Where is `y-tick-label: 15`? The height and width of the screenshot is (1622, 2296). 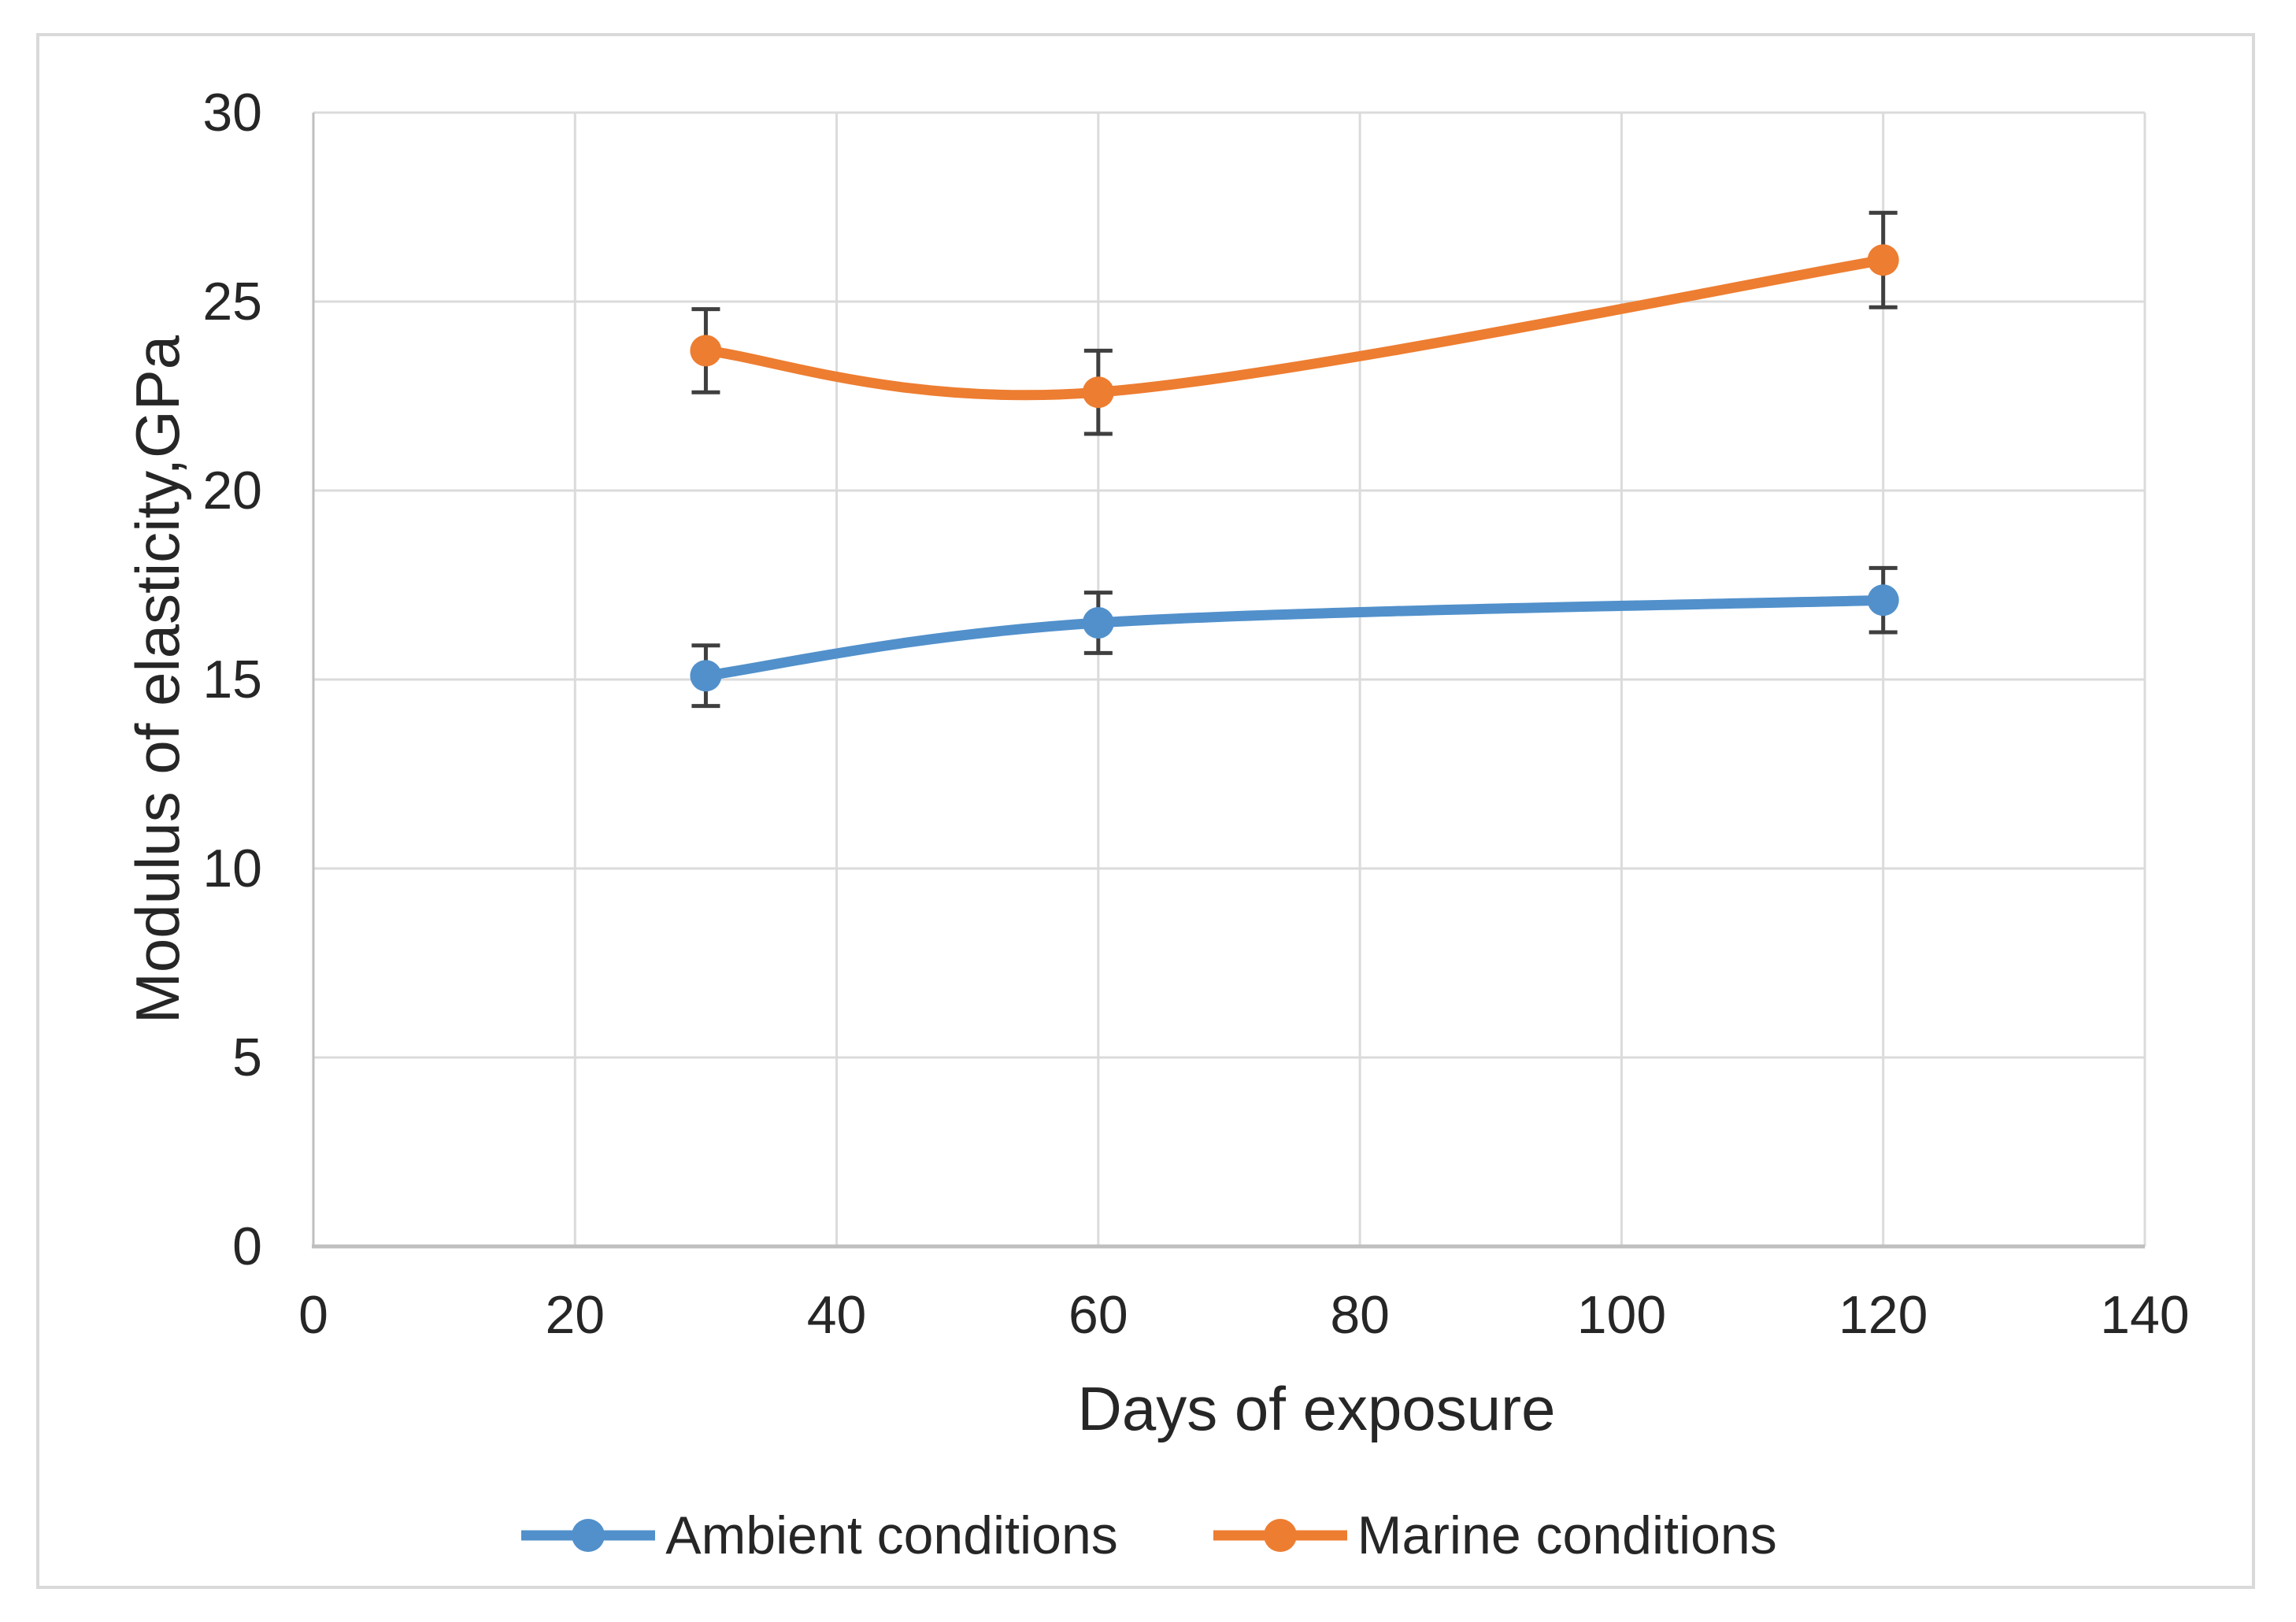
y-tick-label: 15 is located at coordinates (232, 679).